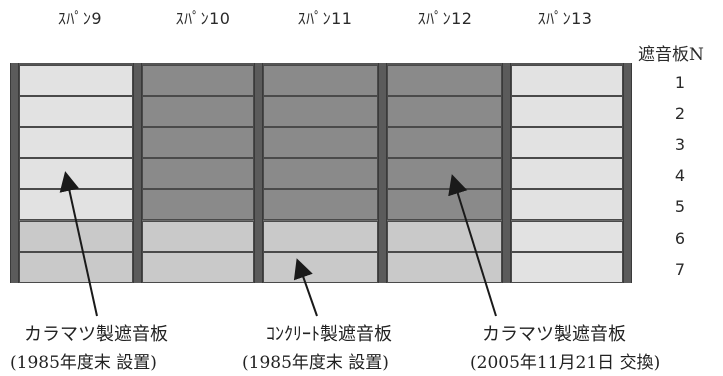  Describe the element at coordinates (76, 143) in the screenshot. I see `panel-span9-row3` at that location.